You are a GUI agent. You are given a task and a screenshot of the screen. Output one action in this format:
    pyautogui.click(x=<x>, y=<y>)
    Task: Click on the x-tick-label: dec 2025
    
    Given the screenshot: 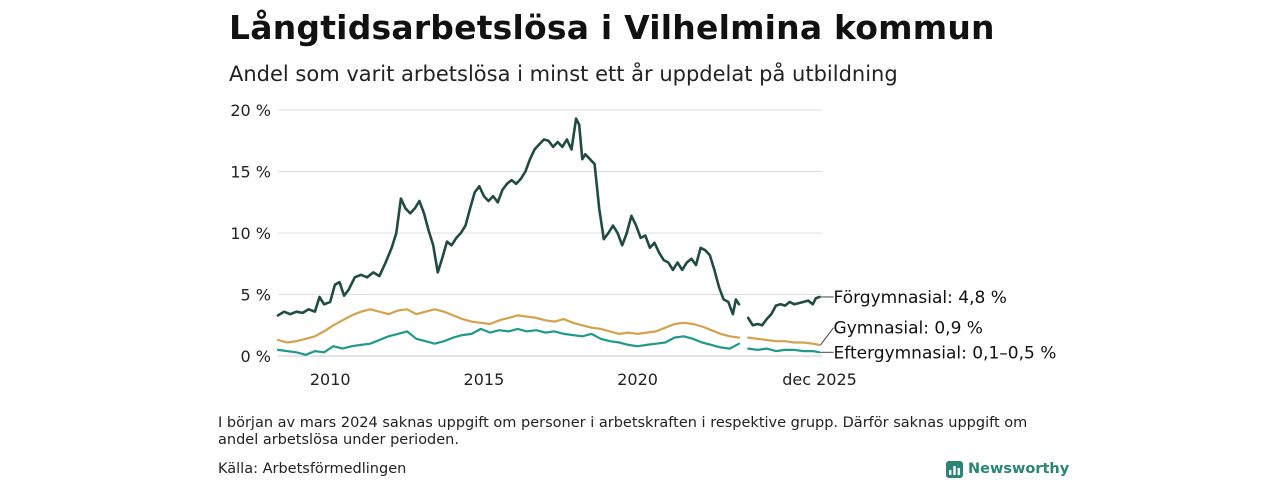 What is the action you would take?
    pyautogui.click(x=819, y=379)
    